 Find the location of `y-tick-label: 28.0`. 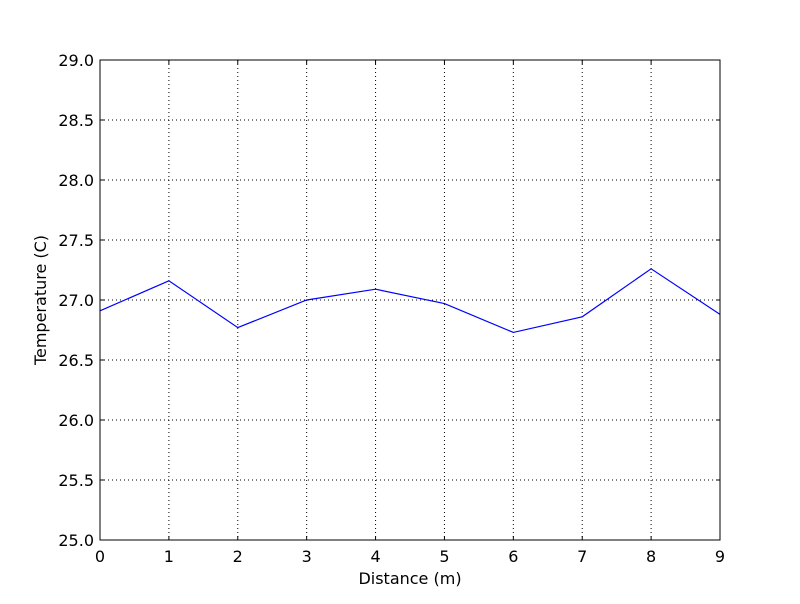

y-tick-label: 28.0 is located at coordinates (76, 180).